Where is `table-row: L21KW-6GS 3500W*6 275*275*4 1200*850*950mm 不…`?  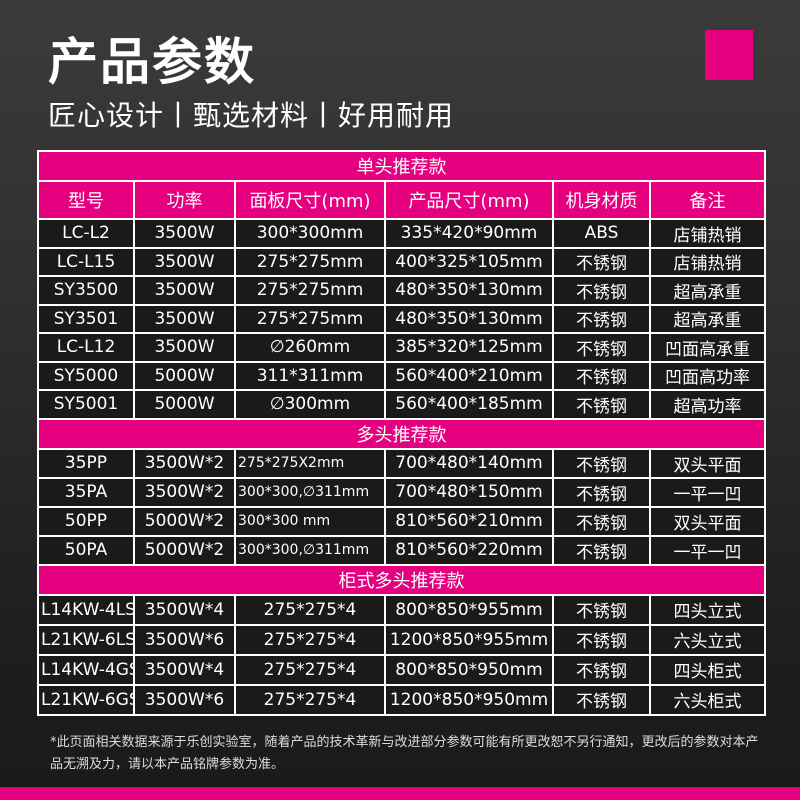
table-row: L21KW-6GS 3500W*6 275*275*4 1200*850*950mm 不… is located at coordinates (401, 699).